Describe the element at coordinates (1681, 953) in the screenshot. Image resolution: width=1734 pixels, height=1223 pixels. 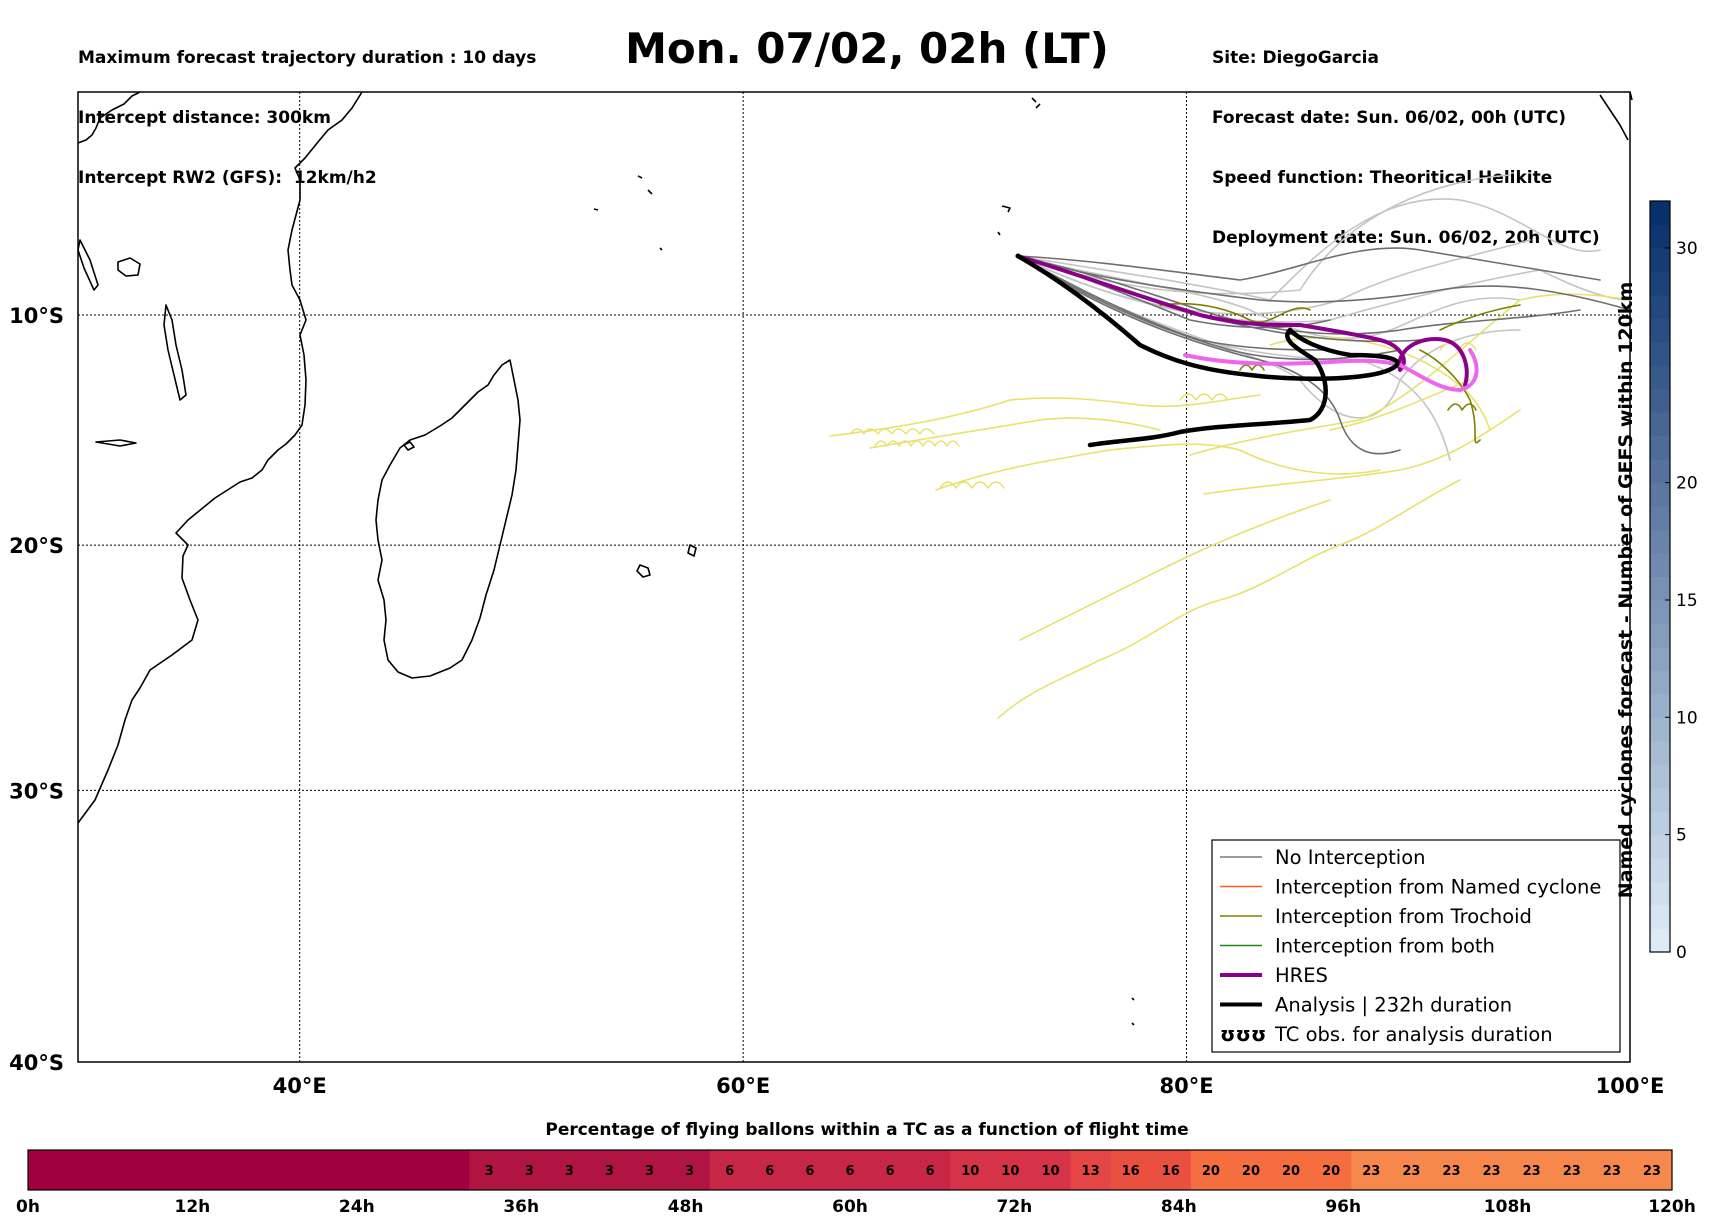
I see `vcbar-tick-label: 0` at that location.